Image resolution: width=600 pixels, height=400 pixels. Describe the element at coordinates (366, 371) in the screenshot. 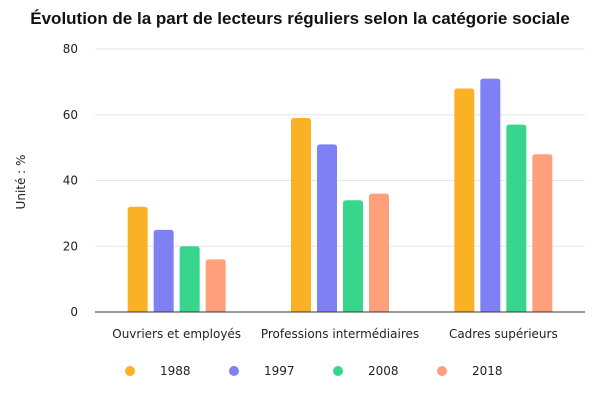

I see `legend-item: 2008` at that location.